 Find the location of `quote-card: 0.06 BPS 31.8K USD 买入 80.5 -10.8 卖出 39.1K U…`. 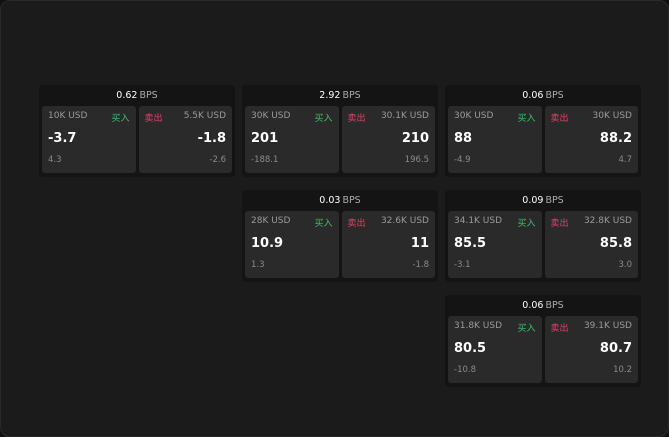

quote-card: 0.06 BPS 31.8K USD 买入 80.5 -10.8 卖出 39.1K U… is located at coordinates (543, 341).